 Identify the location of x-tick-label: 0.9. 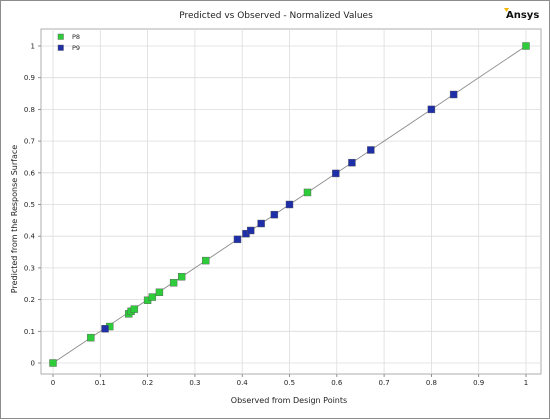
(478, 383).